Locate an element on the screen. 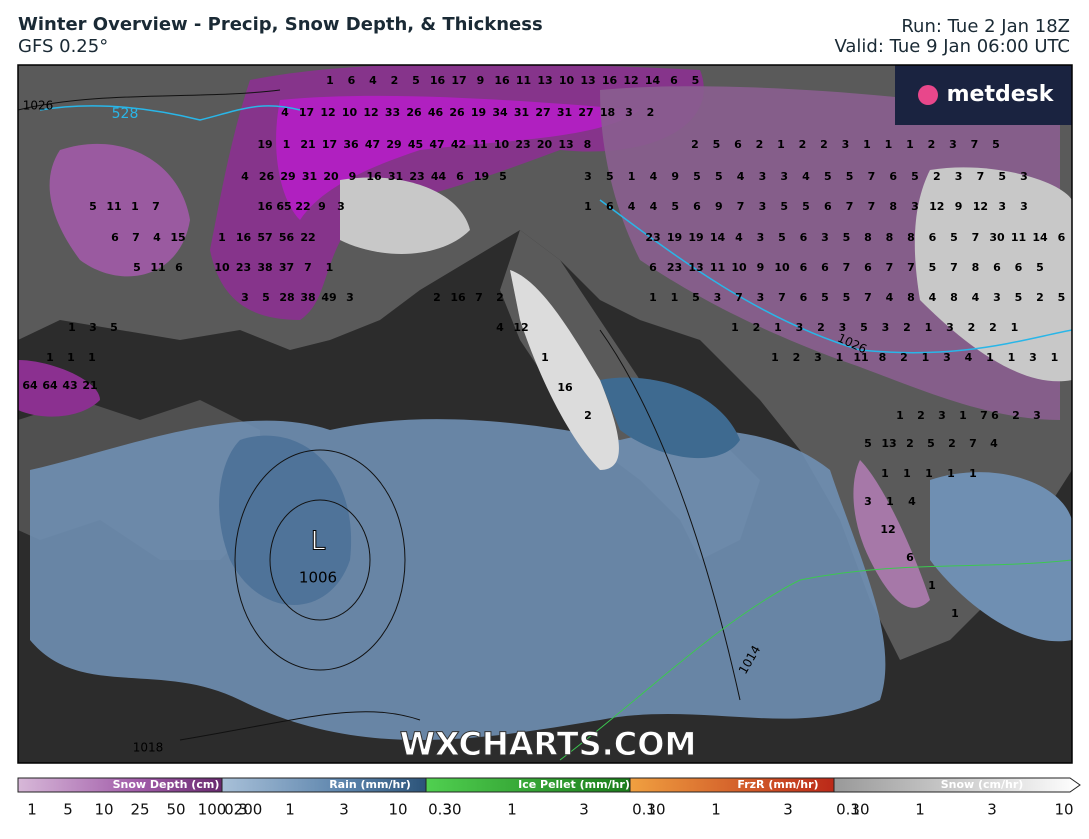 The image size is (1089, 839). snow-depth-value: 26 is located at coordinates (414, 112).